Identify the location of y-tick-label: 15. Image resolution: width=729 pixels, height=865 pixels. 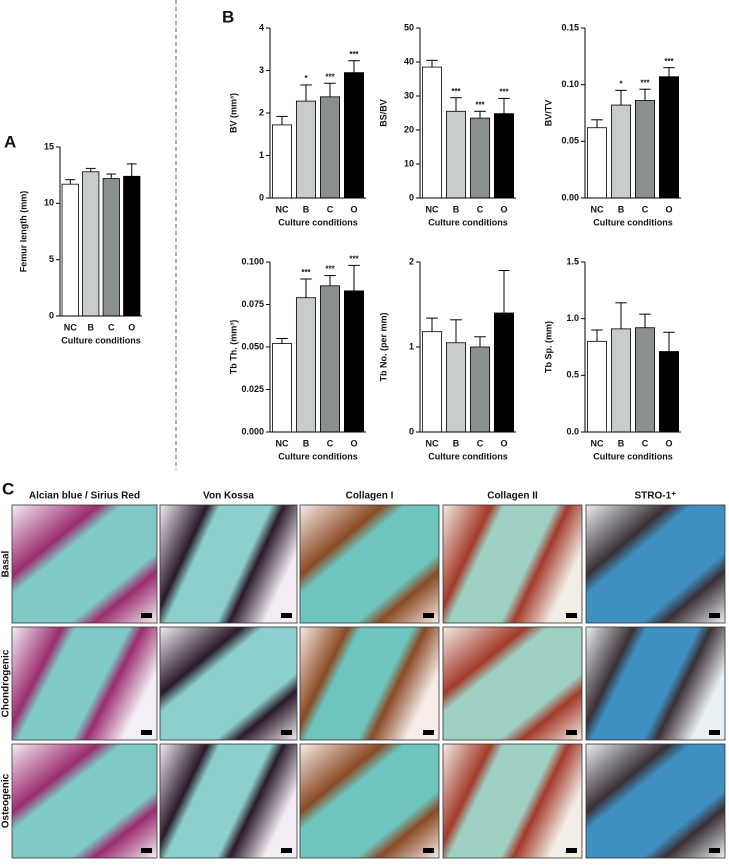
(49, 146).